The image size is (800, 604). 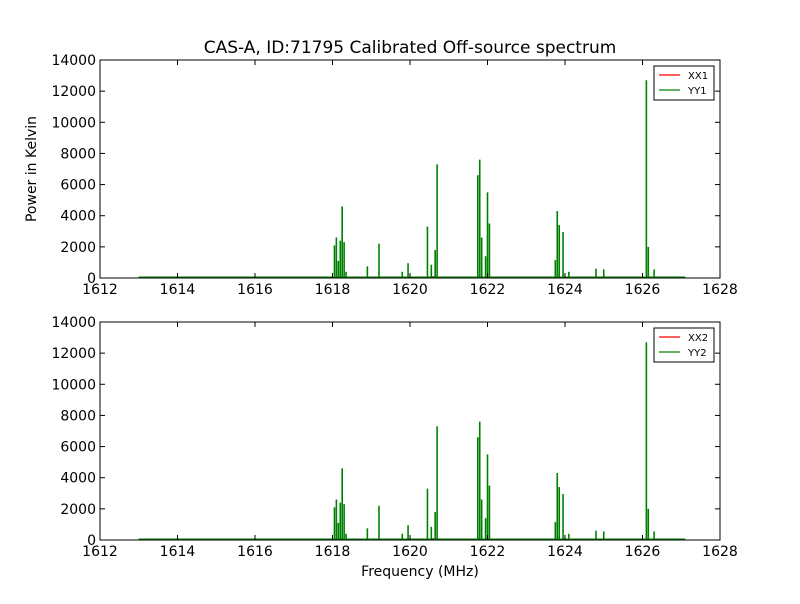 I want to click on legend-entry: YY1, so click(x=697, y=91).